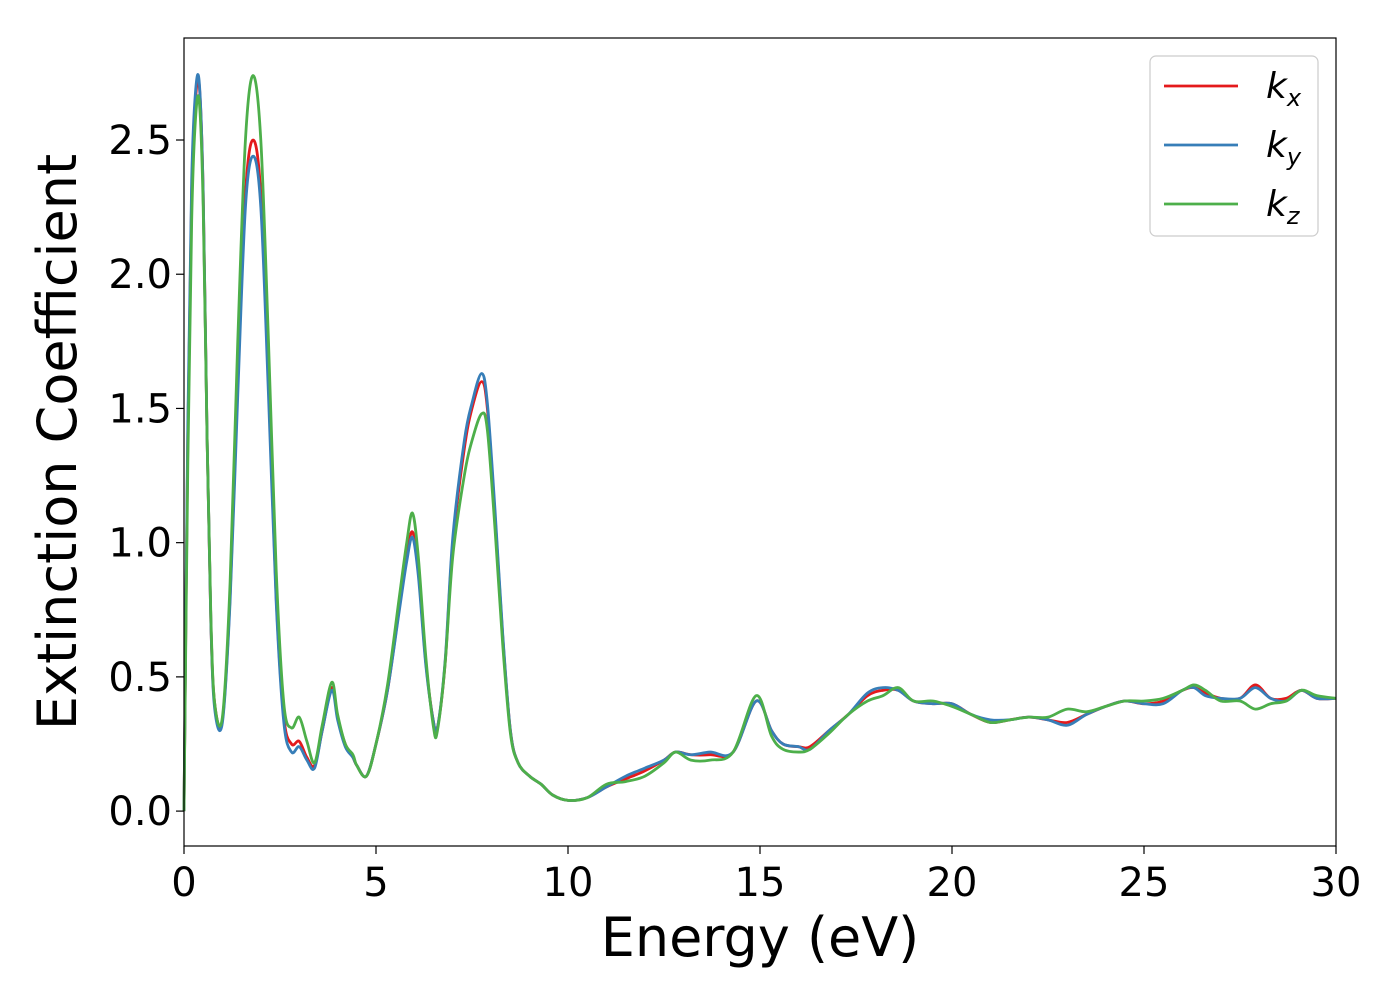  I want to click on x-tick-label: 25, so click(1144, 883).